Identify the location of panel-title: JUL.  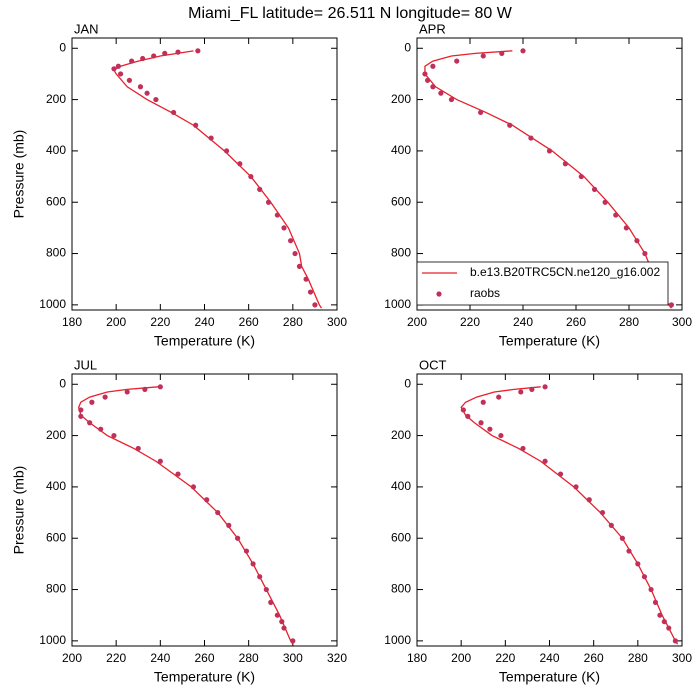
(85, 364).